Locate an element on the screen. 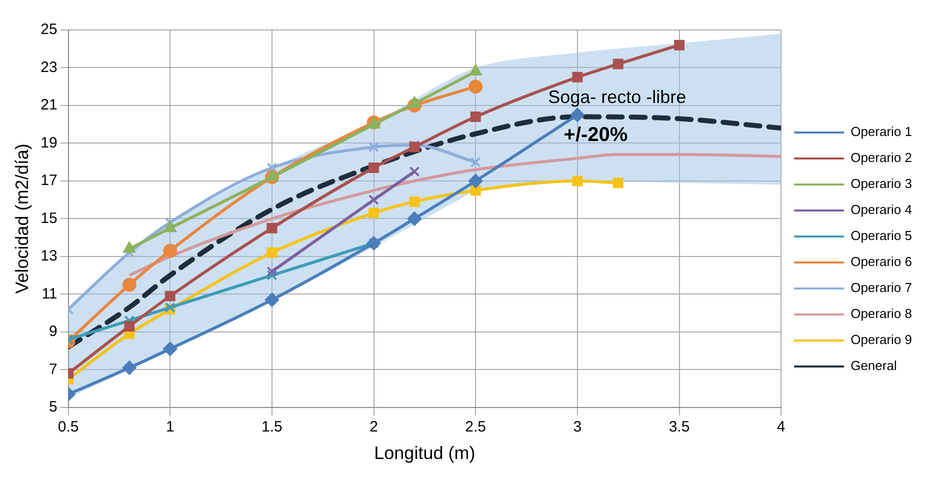 This screenshot has width=932, height=479. annotation: +/-20% is located at coordinates (596, 135).